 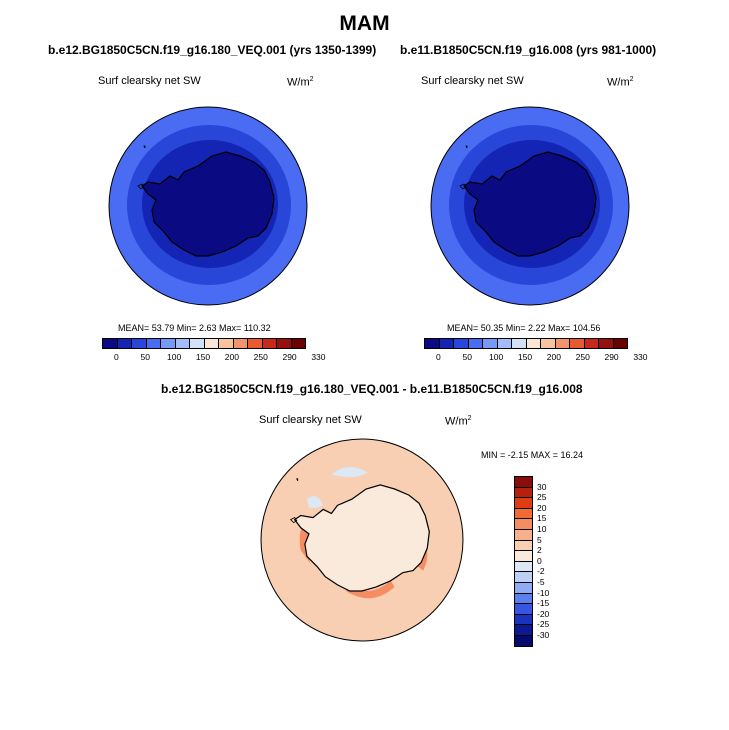 I want to click on colorbar-tick-label: 2, so click(x=539, y=550).